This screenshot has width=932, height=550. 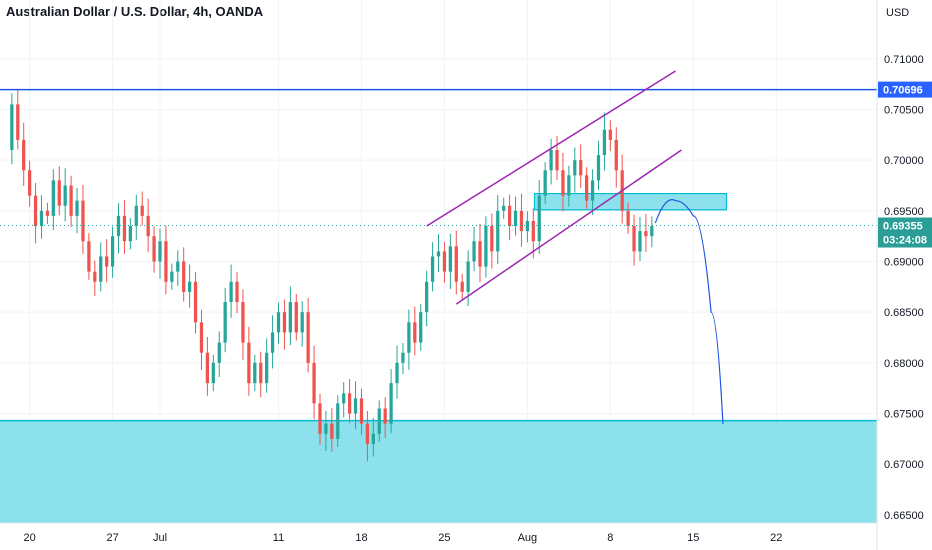 What do you see at coordinates (112, 538) in the screenshot?
I see `x-tick-label: 27` at bounding box center [112, 538].